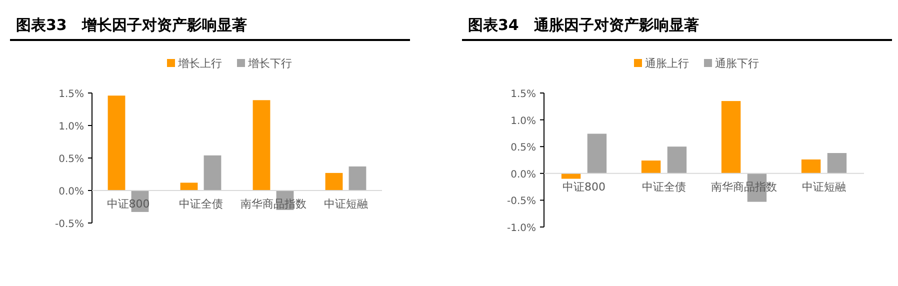  I want to click on x-tick-label: 中证800, so click(584, 187).